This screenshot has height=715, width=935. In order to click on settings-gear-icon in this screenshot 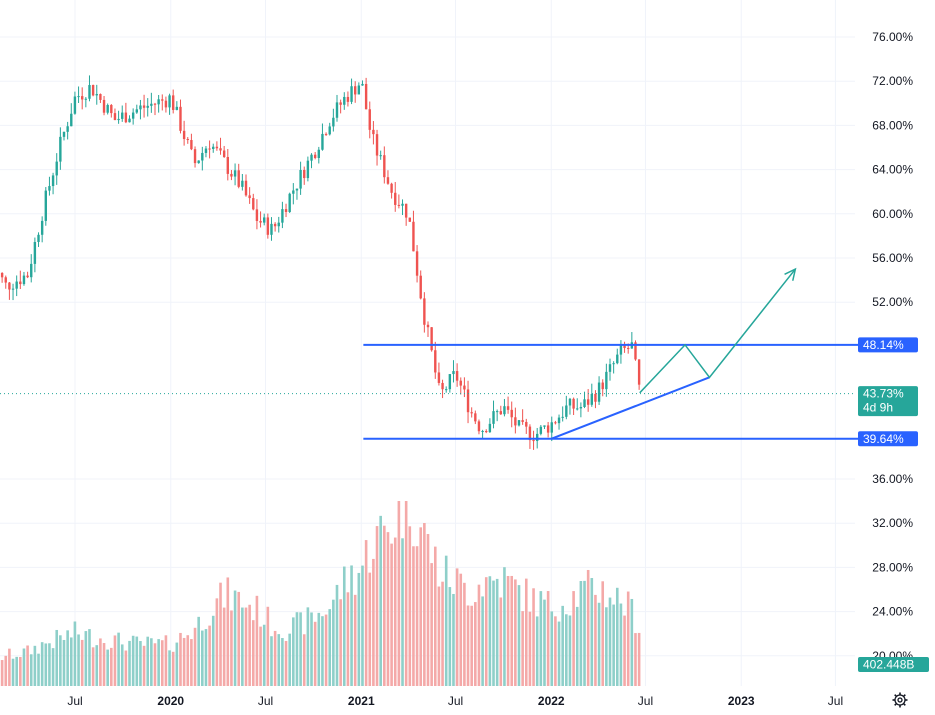, I will do `click(900, 700)`.